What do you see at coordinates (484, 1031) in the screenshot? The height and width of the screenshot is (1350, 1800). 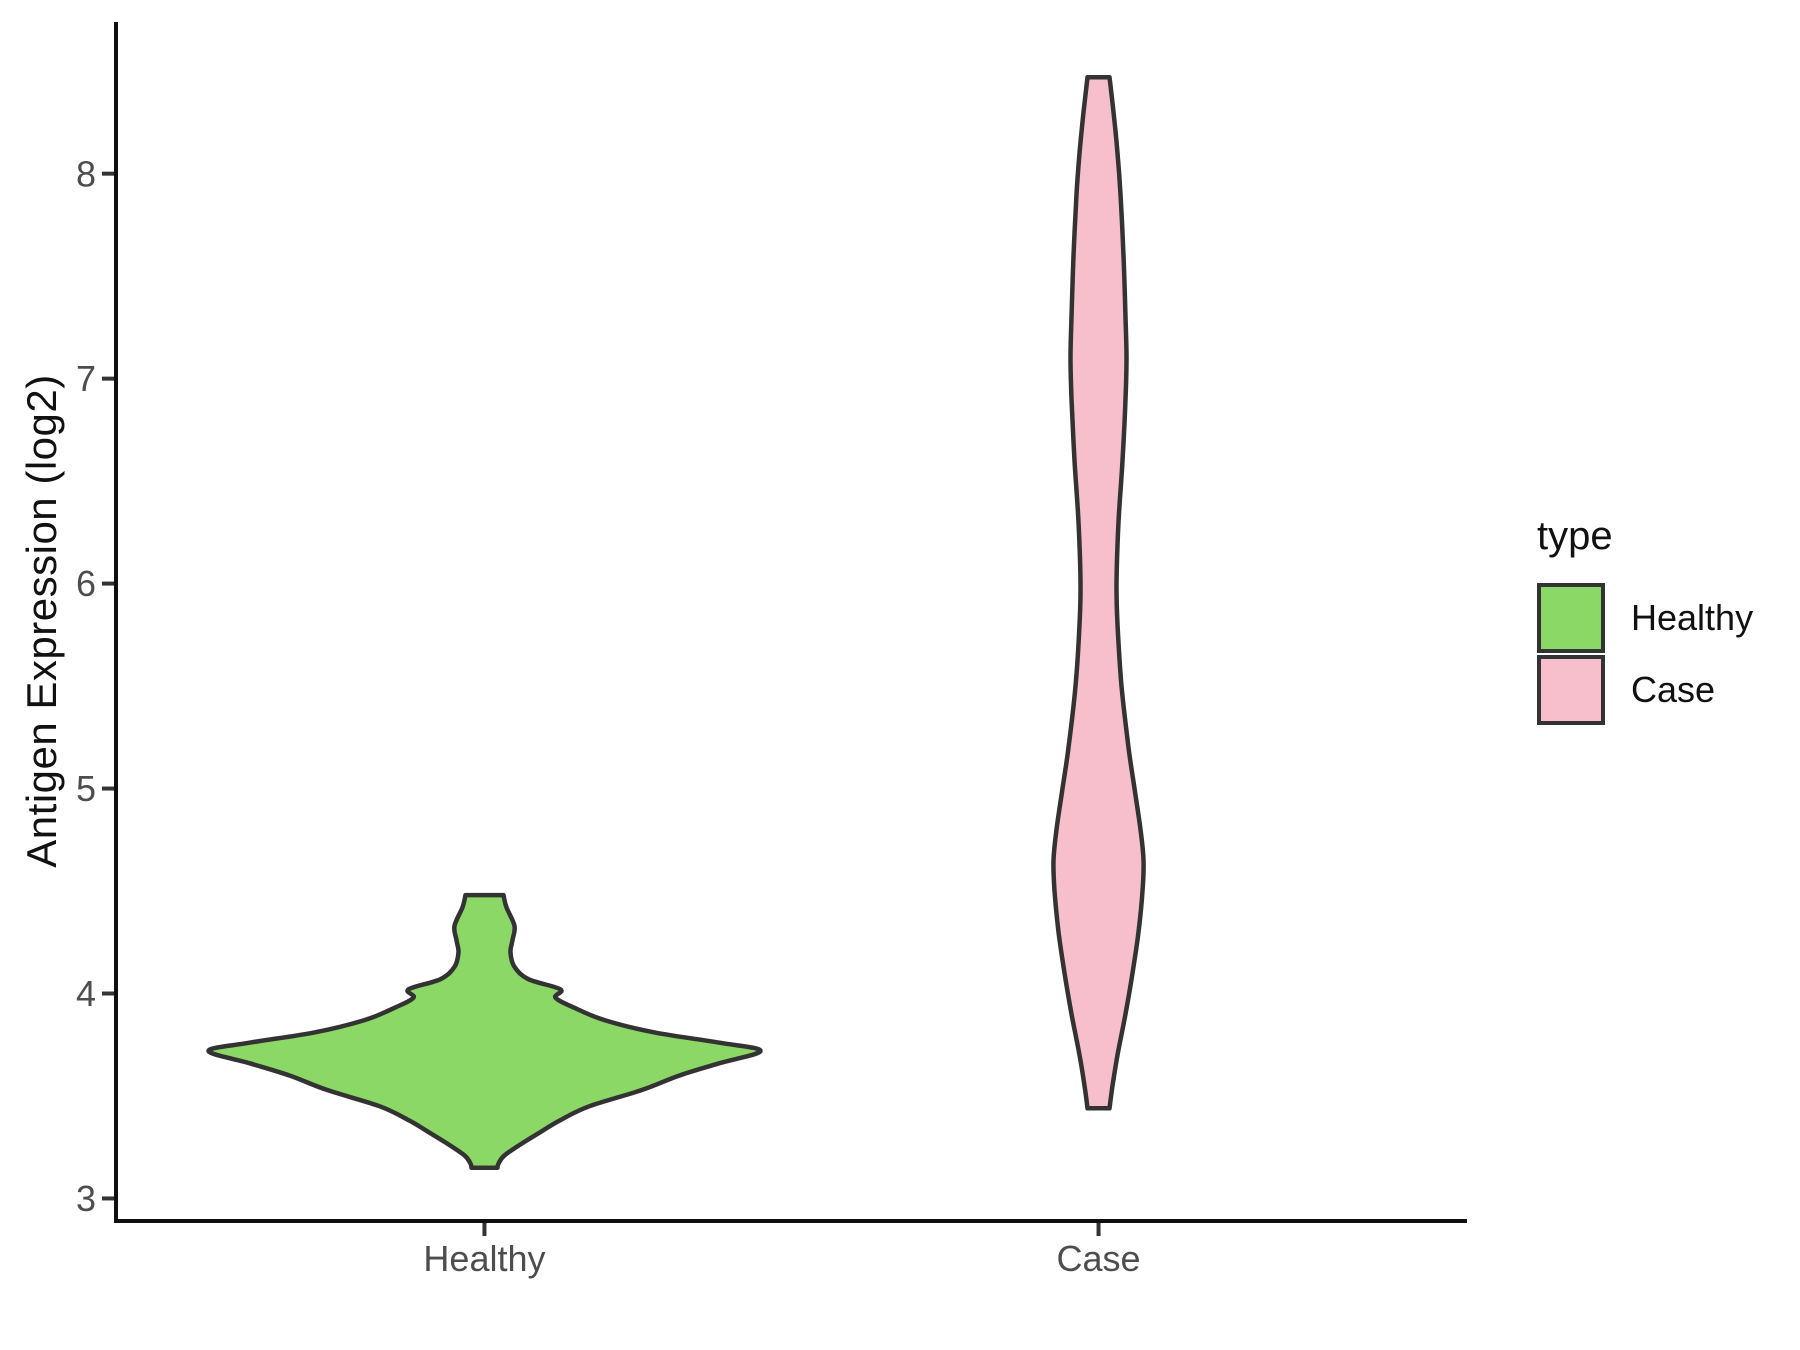 I see `healthy-violin` at bounding box center [484, 1031].